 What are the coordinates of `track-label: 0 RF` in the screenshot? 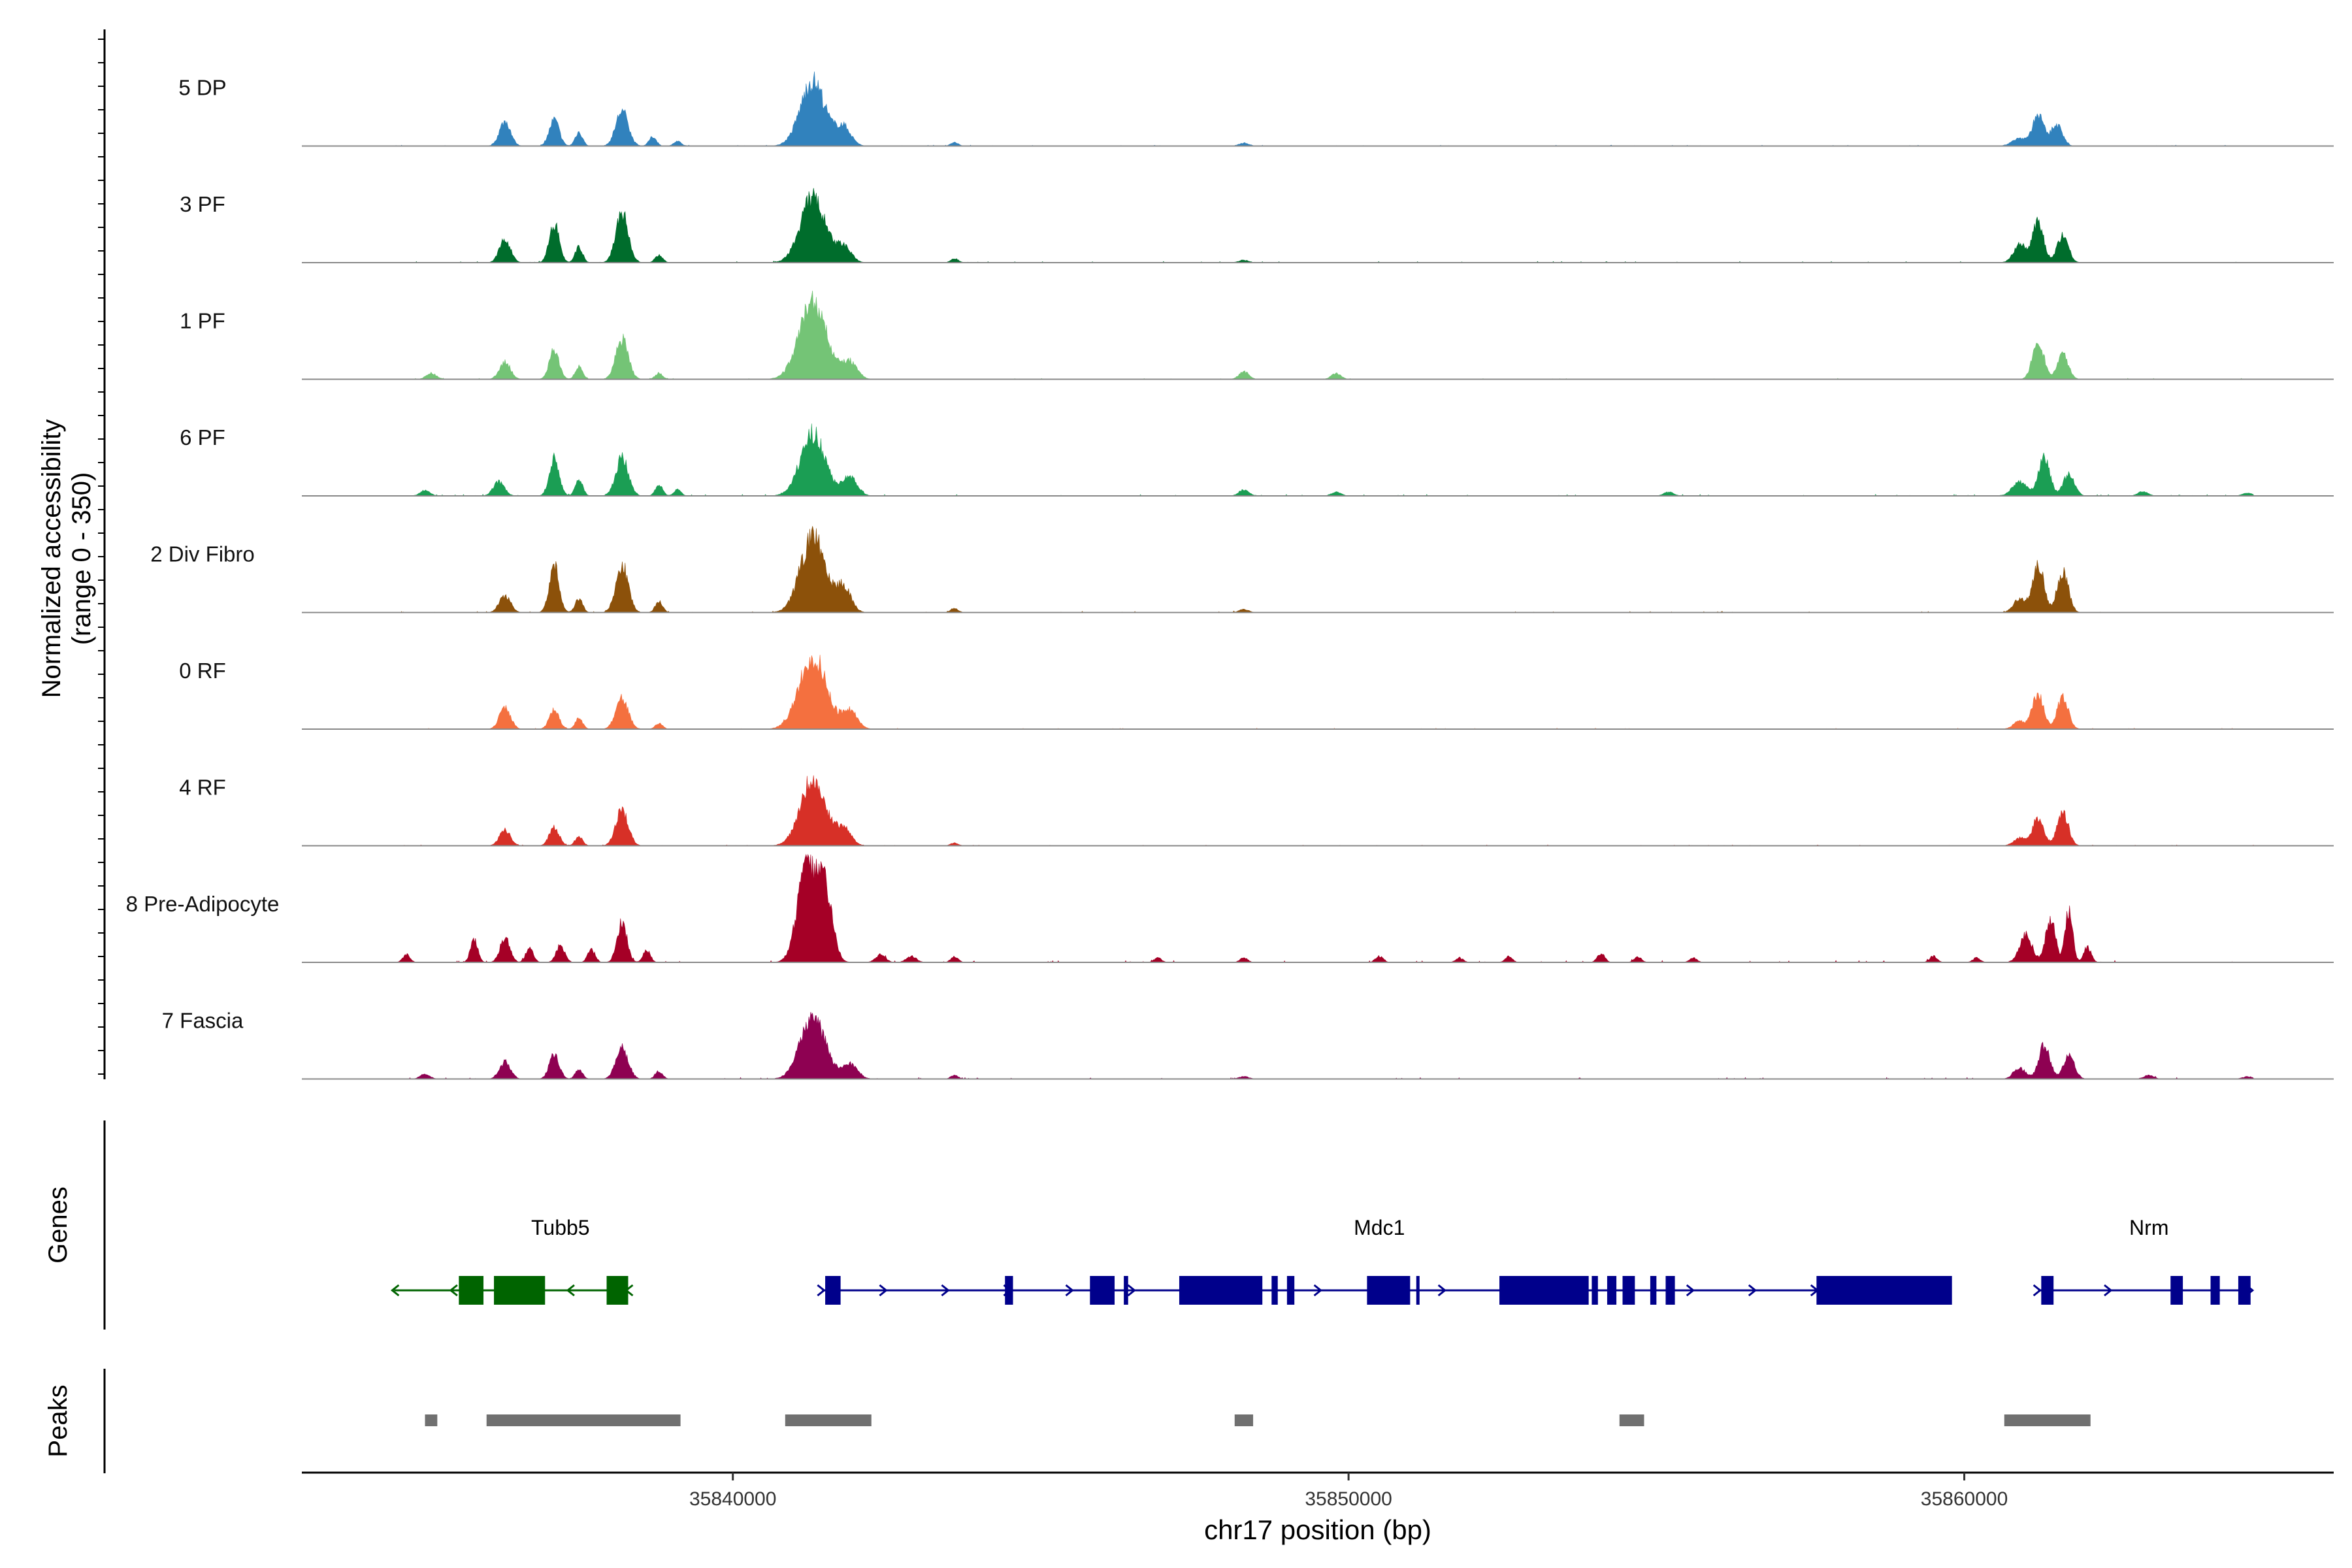 It's located at (202, 671).